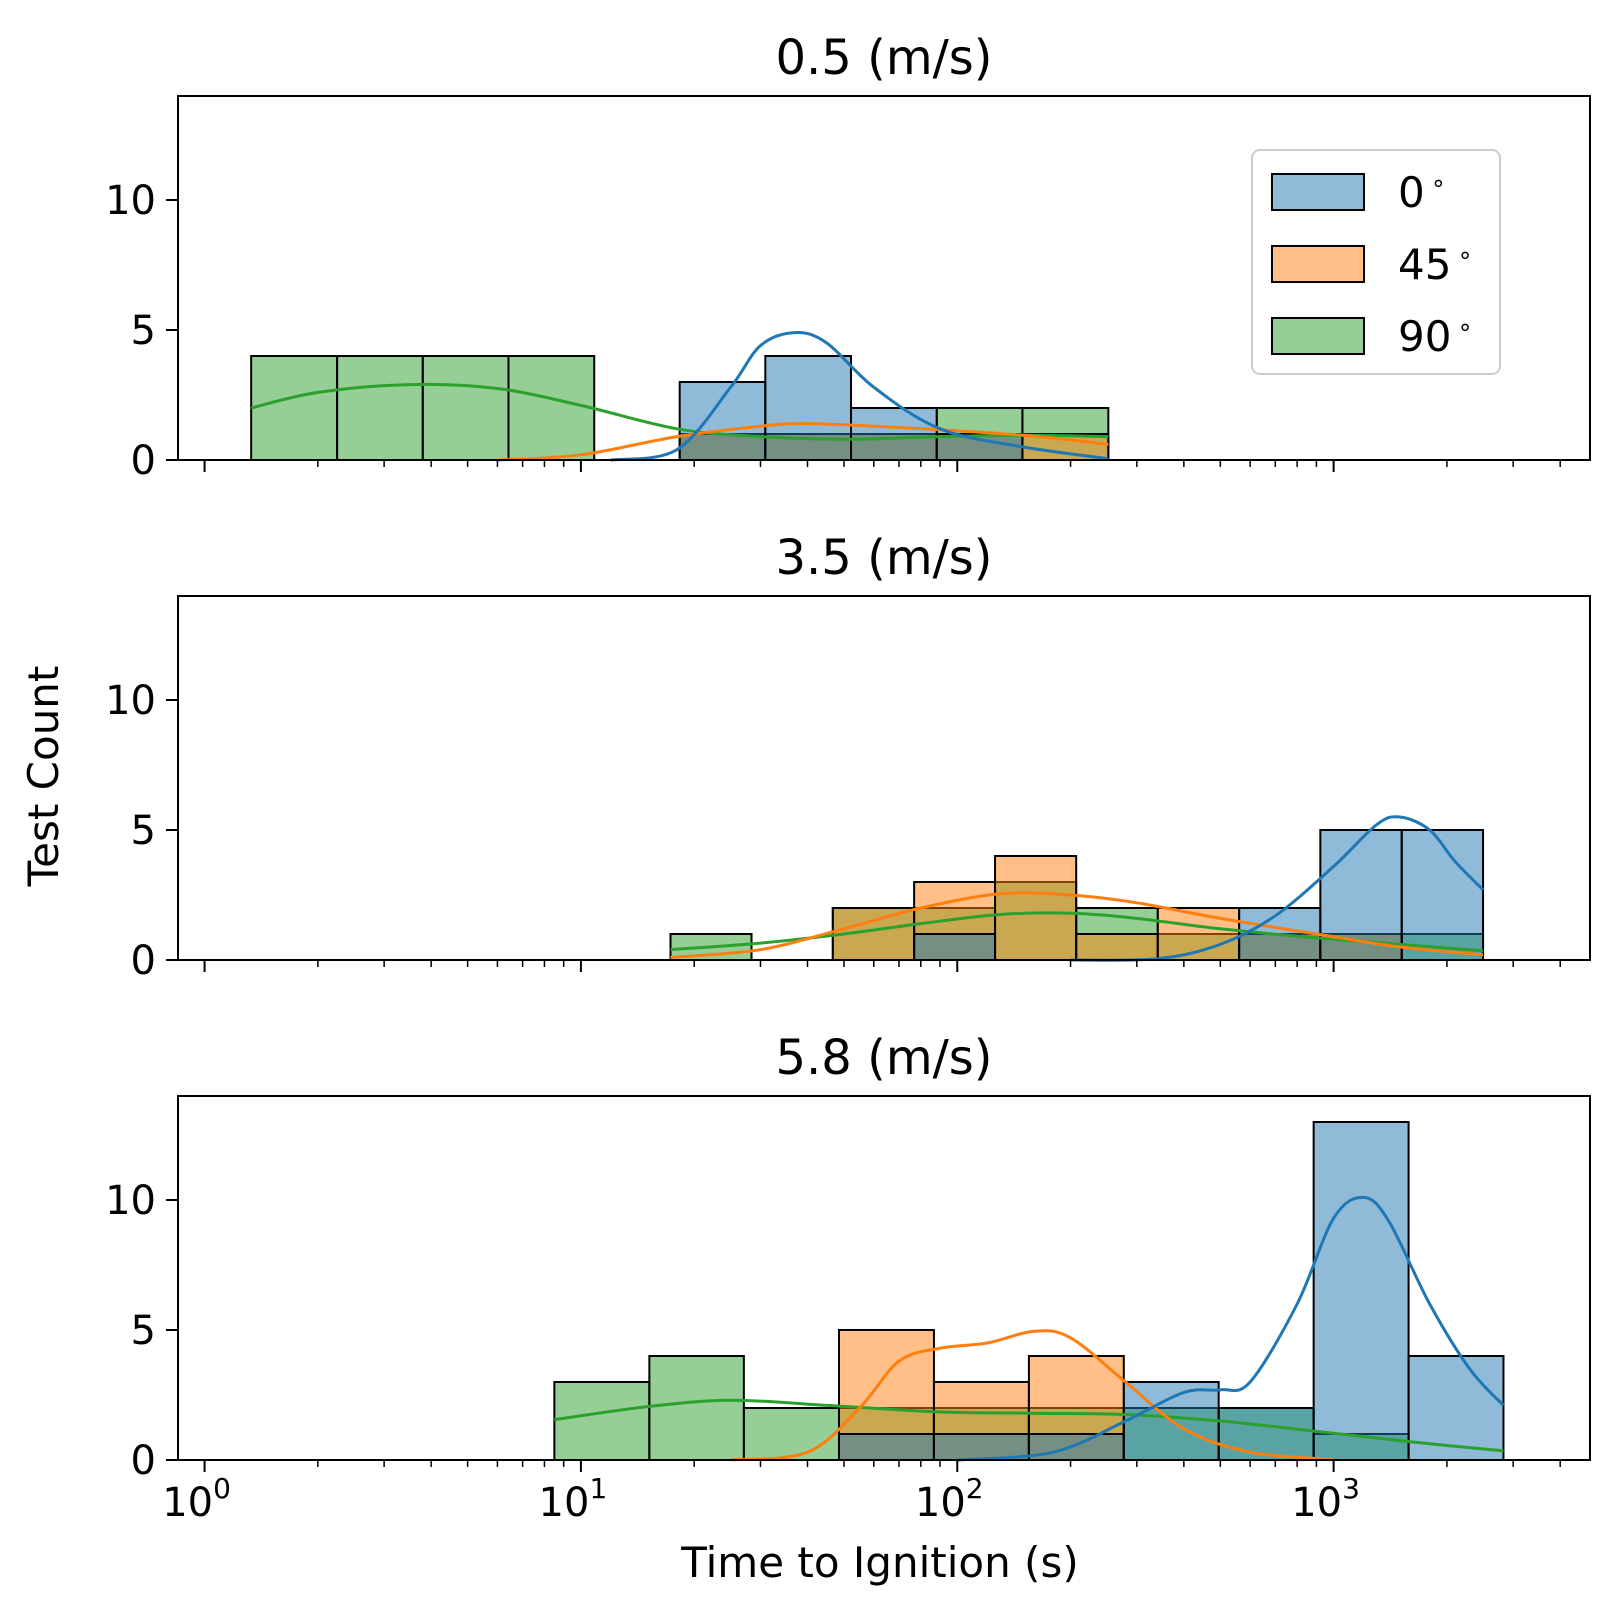 This screenshot has height=1623, width=1623. I want to click on x-tick-label: 10², so click(949, 1499).